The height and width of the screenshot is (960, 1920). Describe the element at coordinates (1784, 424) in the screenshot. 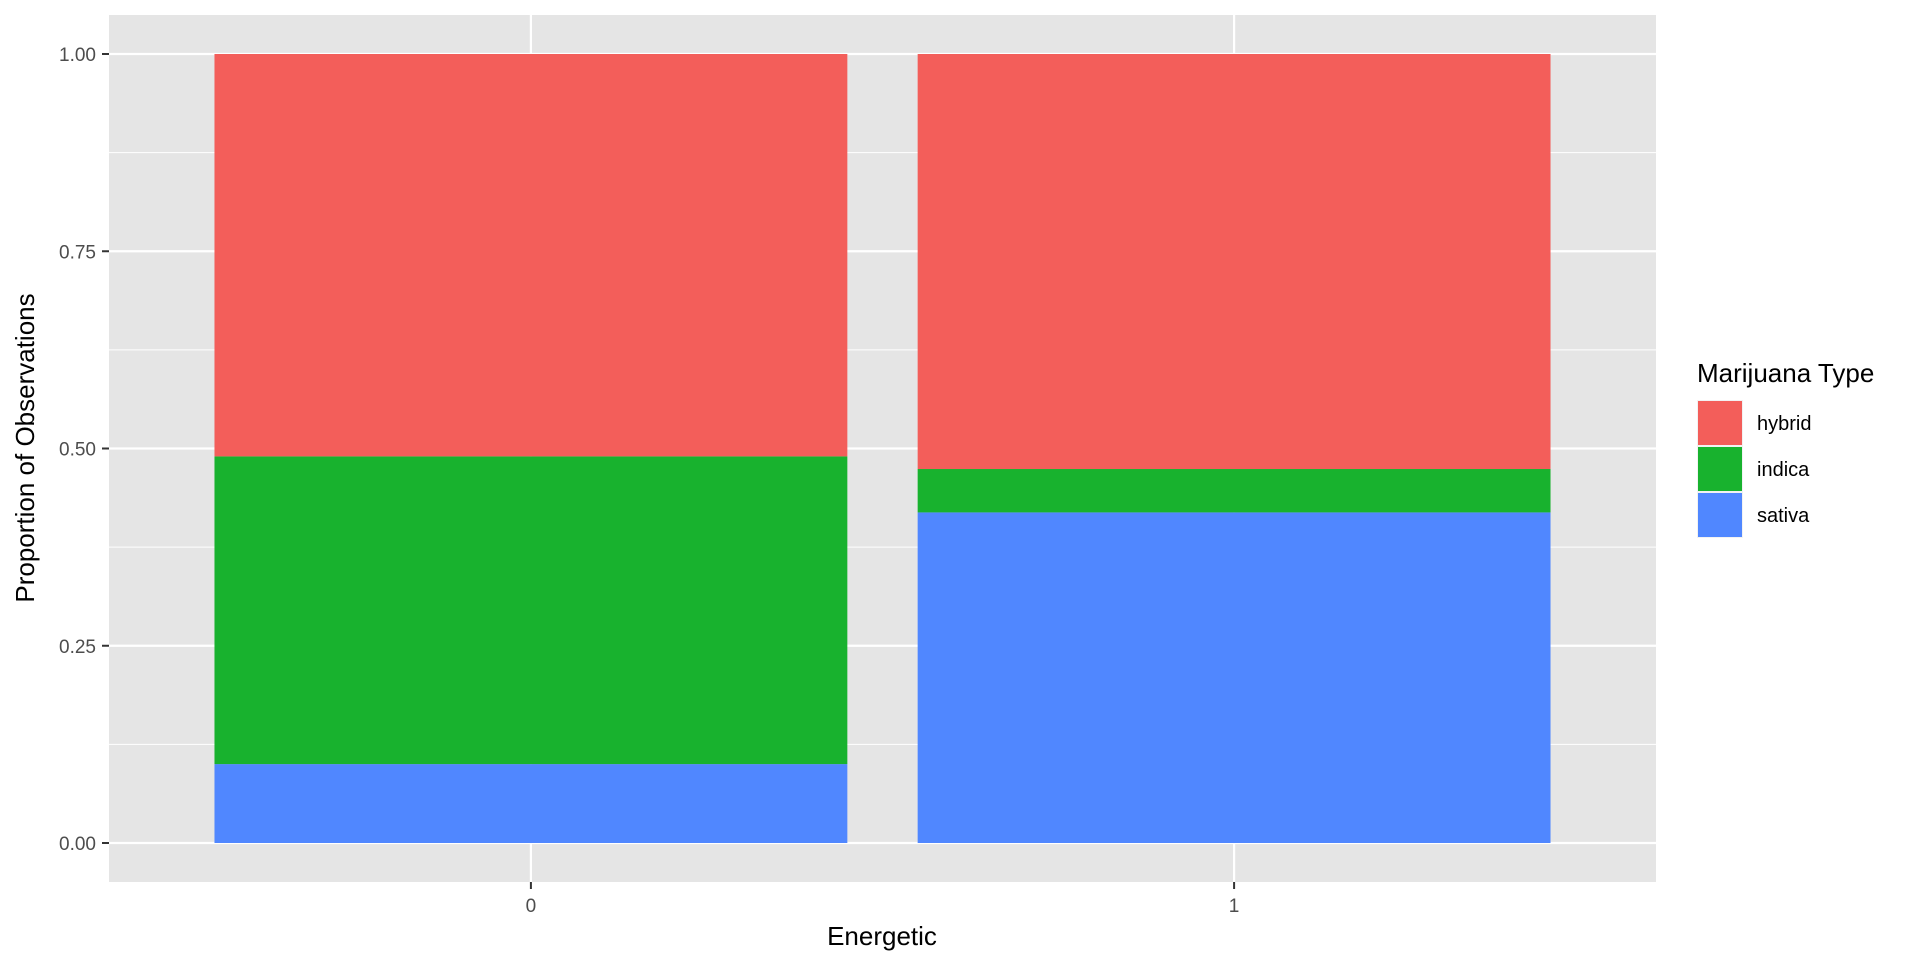

I see `legend-label-hybrid: hybrid` at that location.